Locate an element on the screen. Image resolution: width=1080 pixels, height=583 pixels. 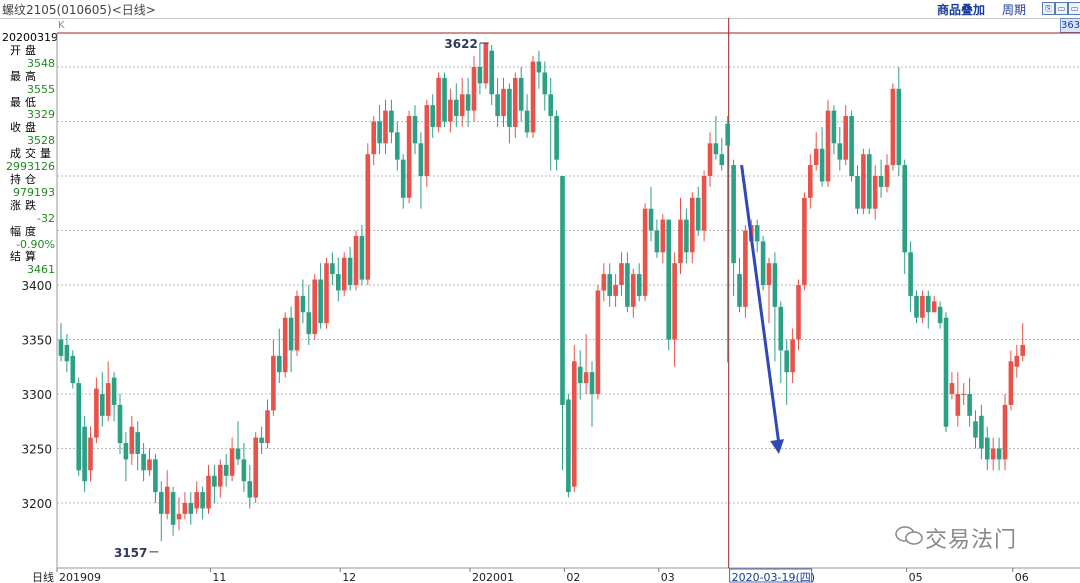
info-label: 最低 is located at coordinates (25, 102).